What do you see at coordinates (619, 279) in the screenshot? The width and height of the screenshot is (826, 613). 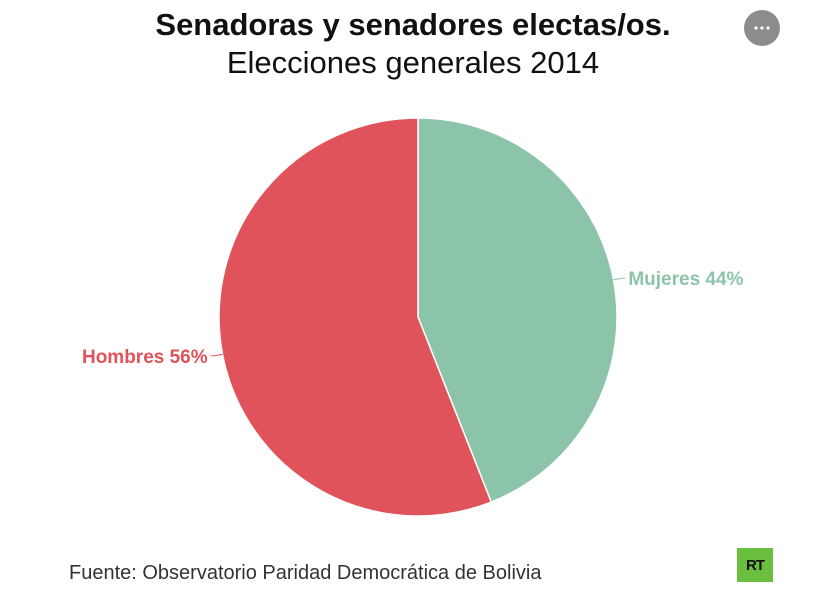 I see `connector-mujeres` at bounding box center [619, 279].